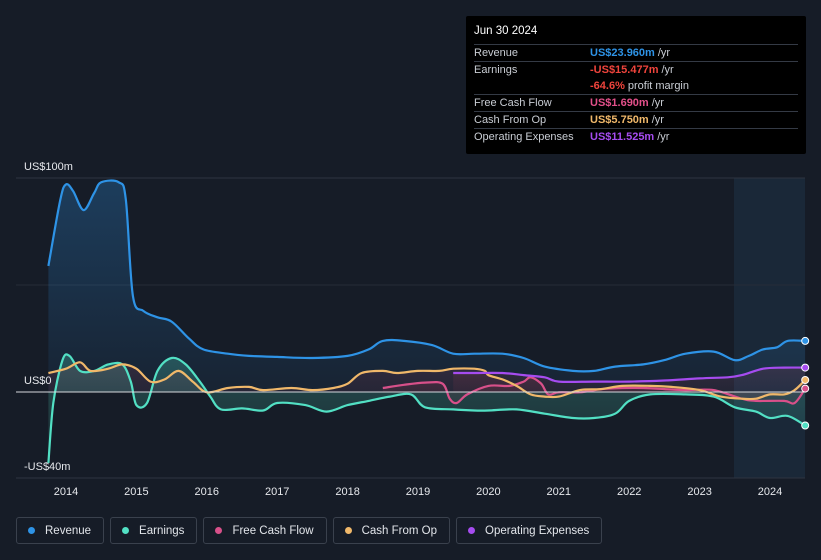 The height and width of the screenshot is (560, 821). What do you see at coordinates (427, 381) in the screenshot?
I see `series-line-cash-from-op` at bounding box center [427, 381].